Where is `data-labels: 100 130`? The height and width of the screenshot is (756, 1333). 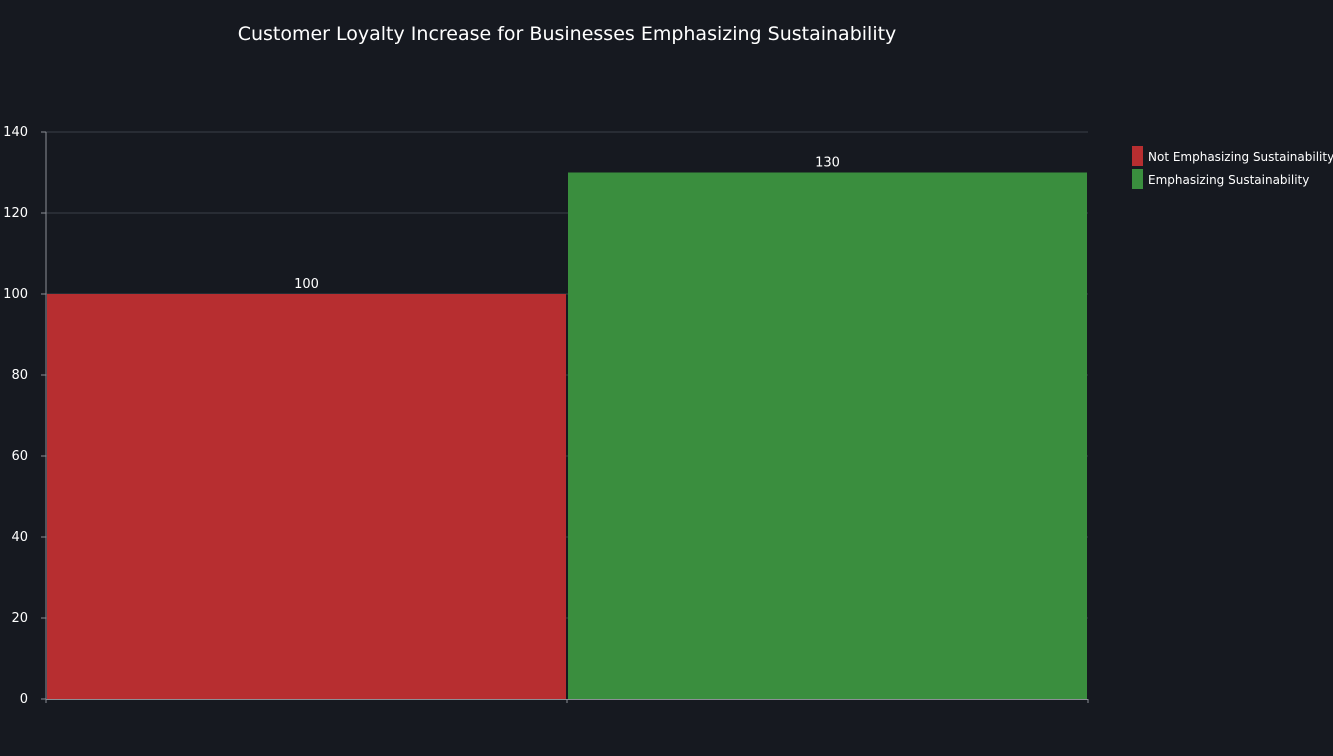 data-labels: 100 130 is located at coordinates (567, 224).